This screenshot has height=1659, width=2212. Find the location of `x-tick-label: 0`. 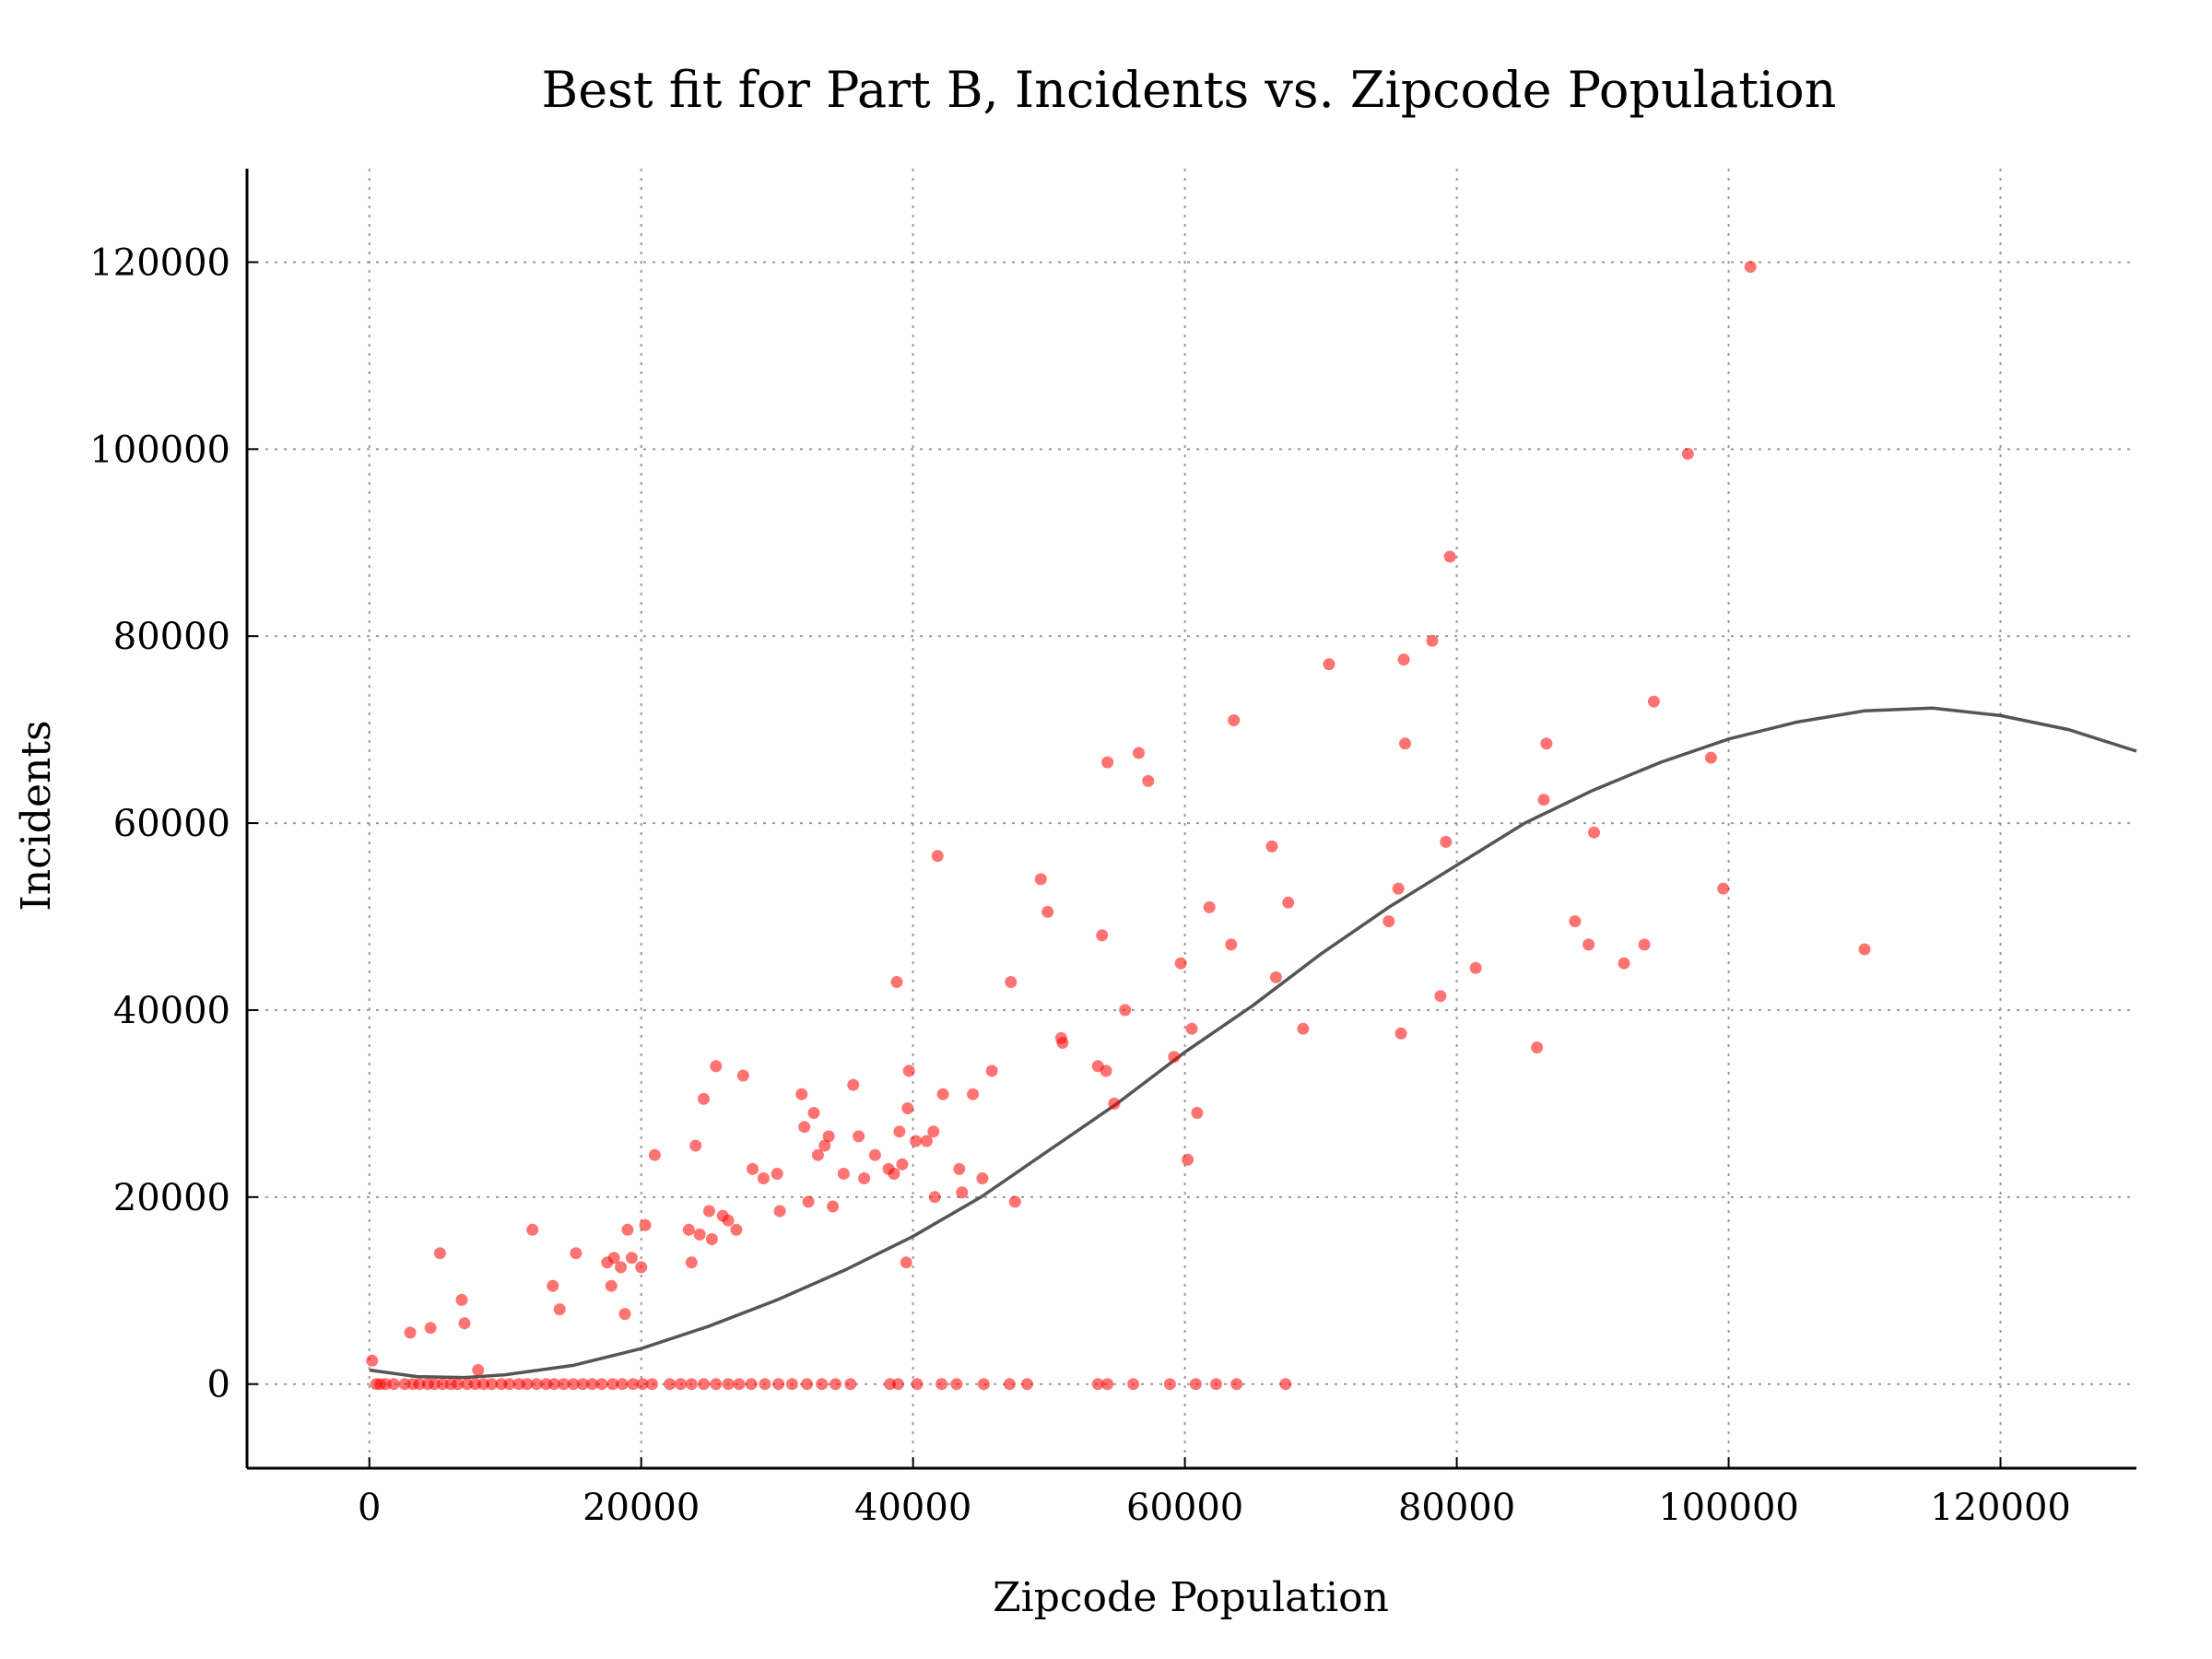

x-tick-label: 0 is located at coordinates (369, 1508).